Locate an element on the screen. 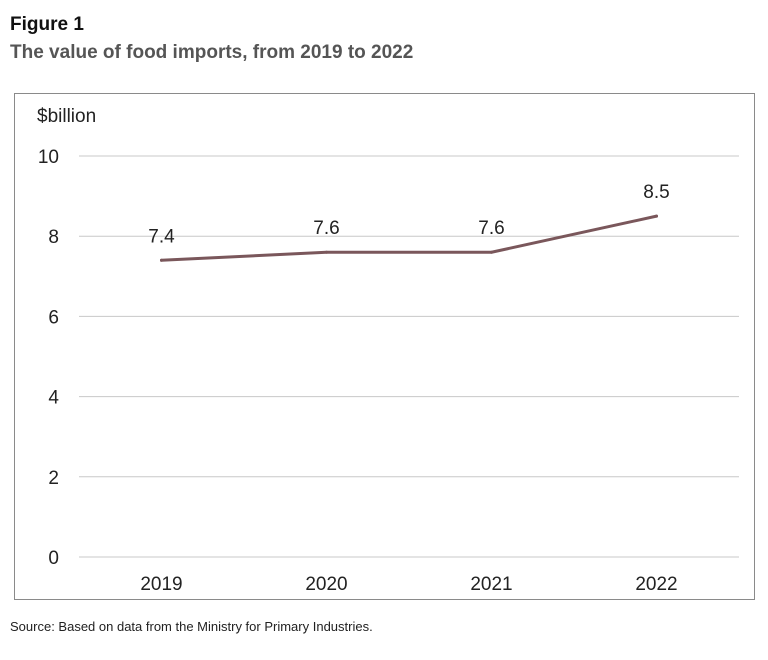 This screenshot has width=768, height=660. y-tick-label: 4 is located at coordinates (53, 398).